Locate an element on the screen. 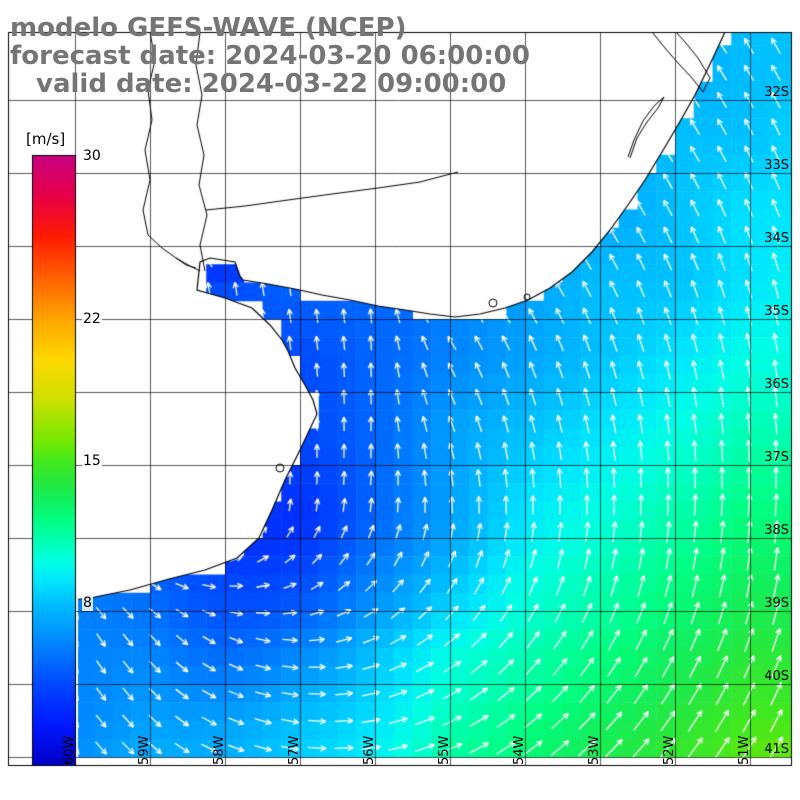 This screenshot has width=800, height=800. colorbar-tick-label: 15 is located at coordinates (92, 461).